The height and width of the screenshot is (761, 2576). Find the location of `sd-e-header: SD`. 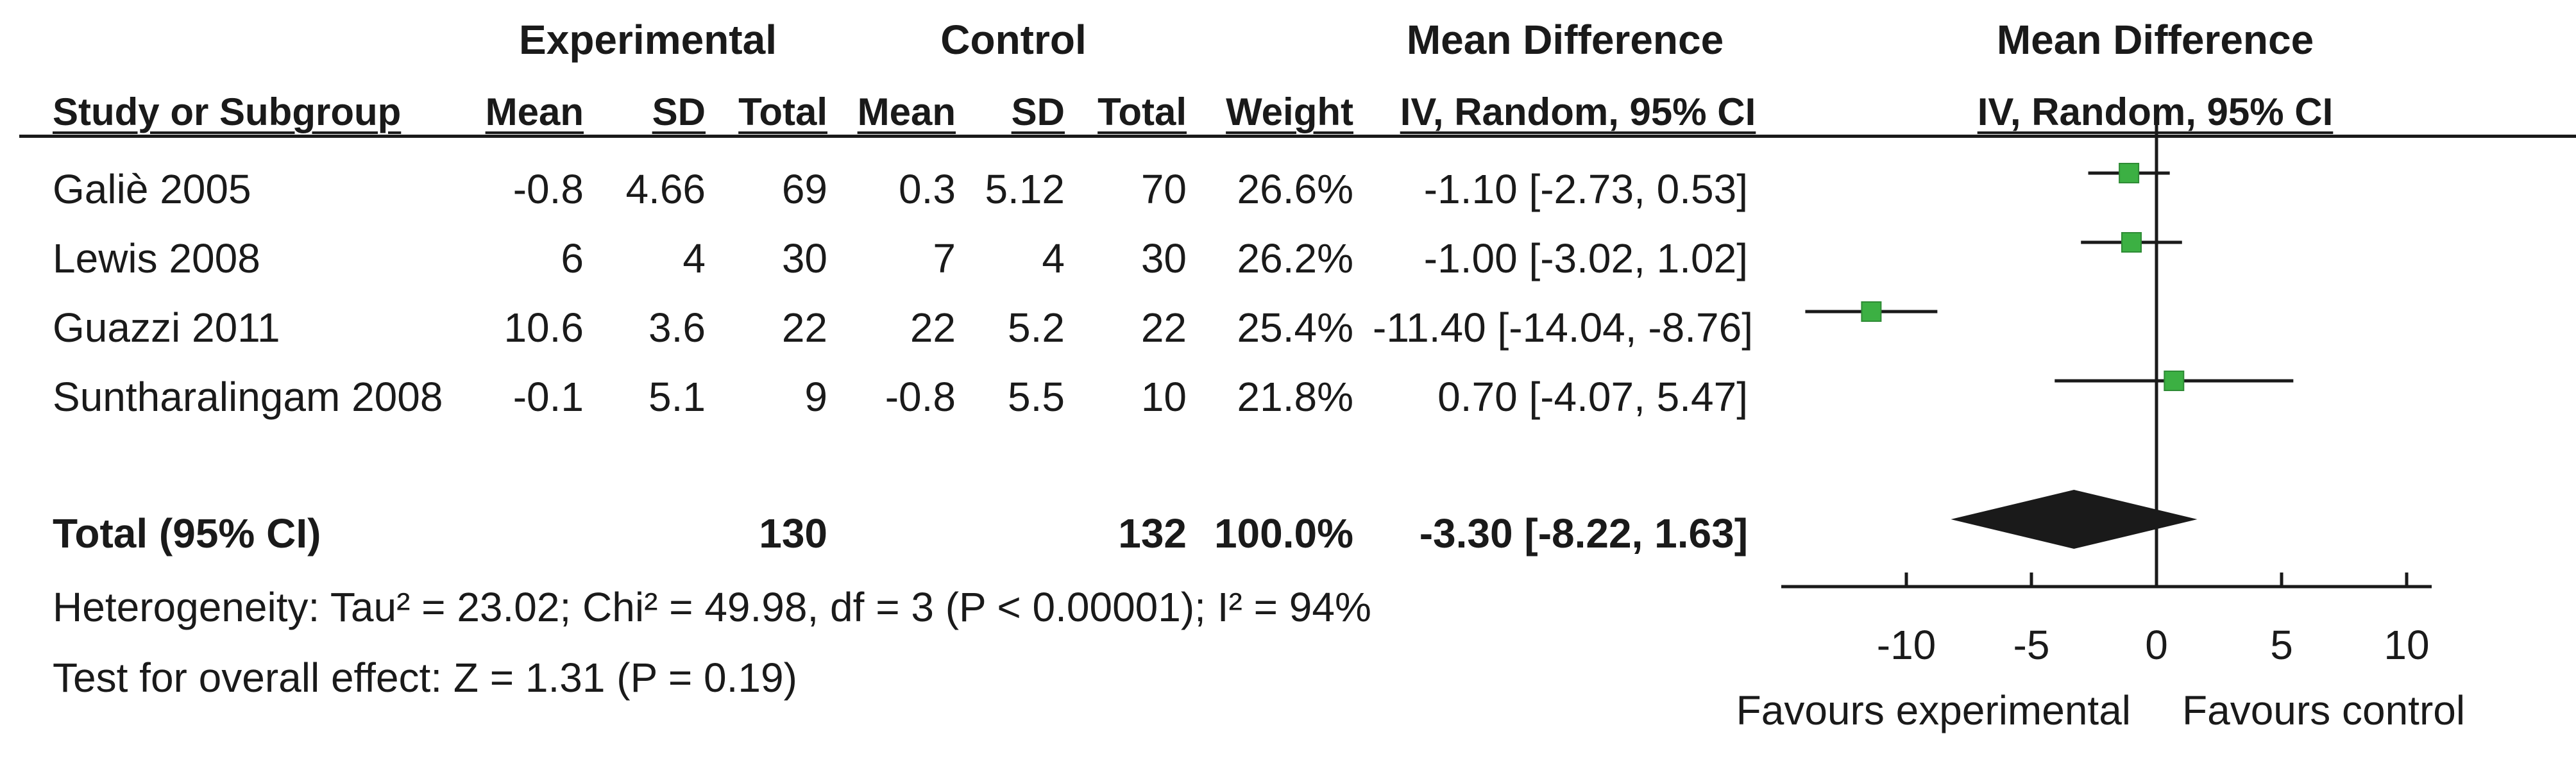

sd-e-header: SD is located at coordinates (679, 111).